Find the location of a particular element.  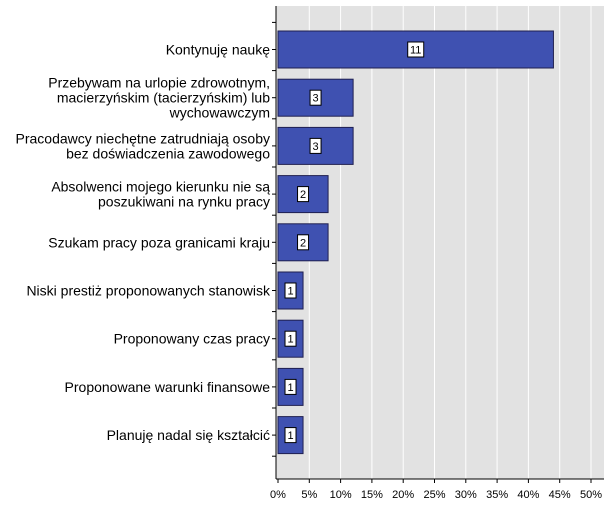

x-axis: 0% 5% 10% 15% 20% 25% 30% 35% 40% 45% 50% is located at coordinates (437, 489).